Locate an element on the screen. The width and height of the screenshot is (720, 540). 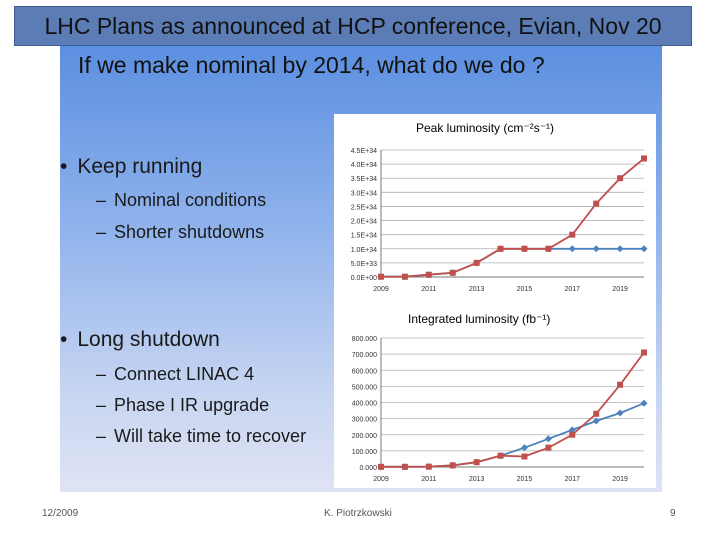
y-tick-label: 300.000 is located at coordinates (364, 420).